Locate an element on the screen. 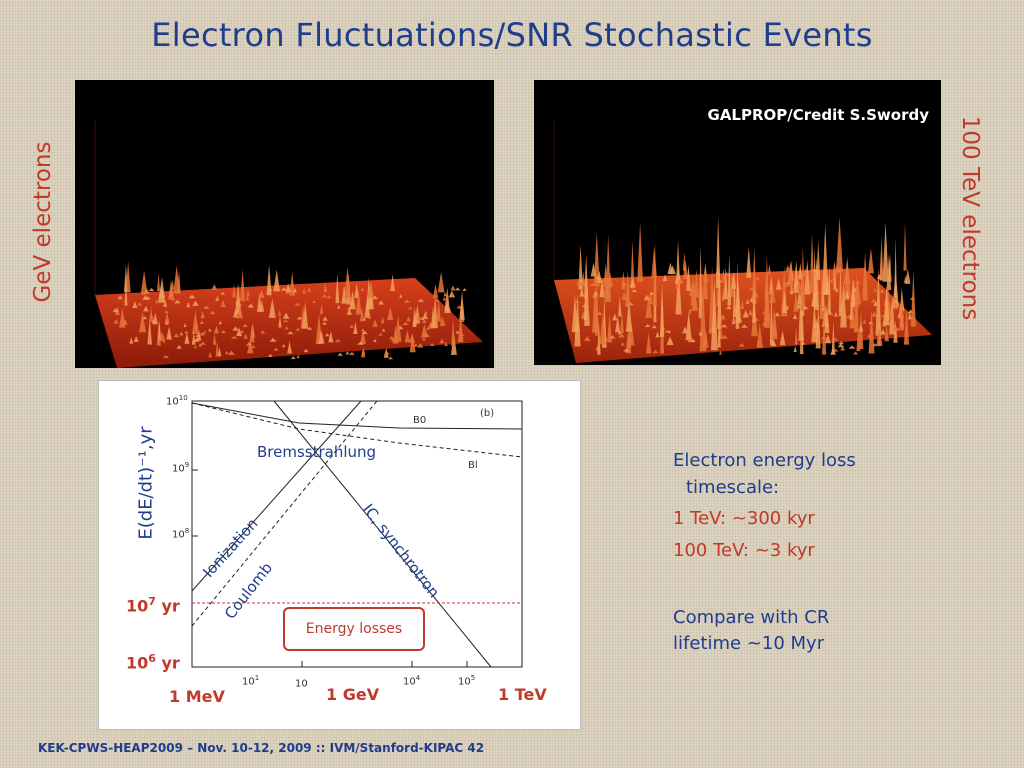 The width and height of the screenshot is (1024, 768). notes-line-5: Compare with CR is located at coordinates (751, 617).